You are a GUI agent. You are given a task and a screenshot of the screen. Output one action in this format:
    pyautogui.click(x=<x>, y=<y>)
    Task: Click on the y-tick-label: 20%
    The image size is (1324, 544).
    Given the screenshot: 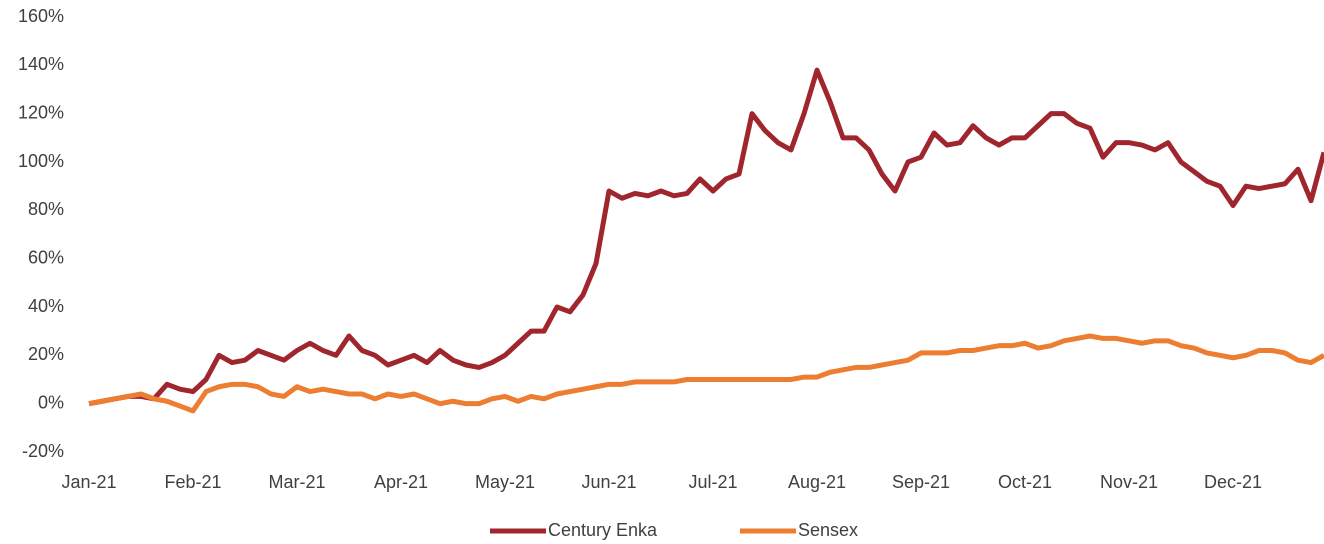 What is the action you would take?
    pyautogui.click(x=46, y=354)
    